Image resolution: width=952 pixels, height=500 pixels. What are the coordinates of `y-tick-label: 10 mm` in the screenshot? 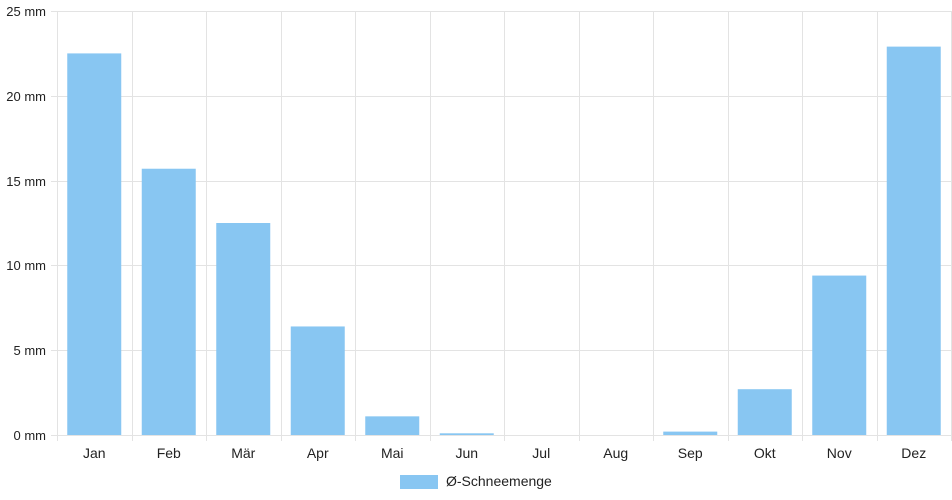 It's located at (26, 265).